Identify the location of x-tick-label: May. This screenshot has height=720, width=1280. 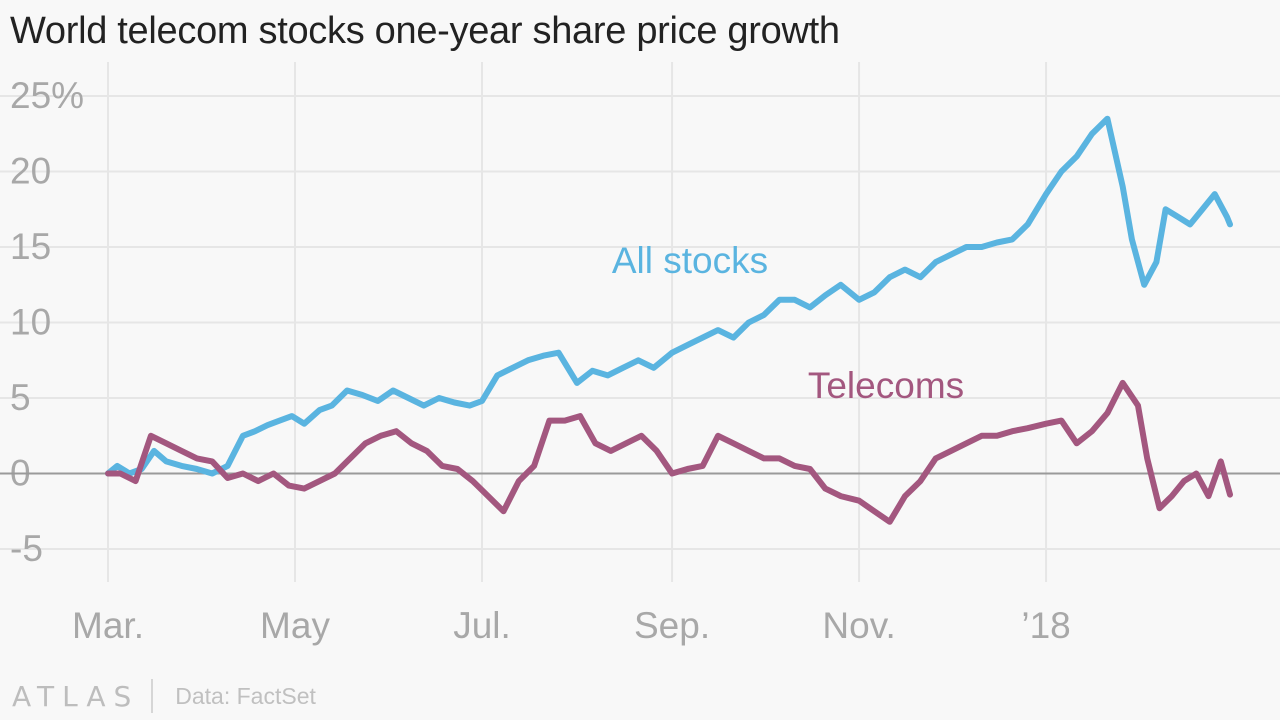
(295, 625).